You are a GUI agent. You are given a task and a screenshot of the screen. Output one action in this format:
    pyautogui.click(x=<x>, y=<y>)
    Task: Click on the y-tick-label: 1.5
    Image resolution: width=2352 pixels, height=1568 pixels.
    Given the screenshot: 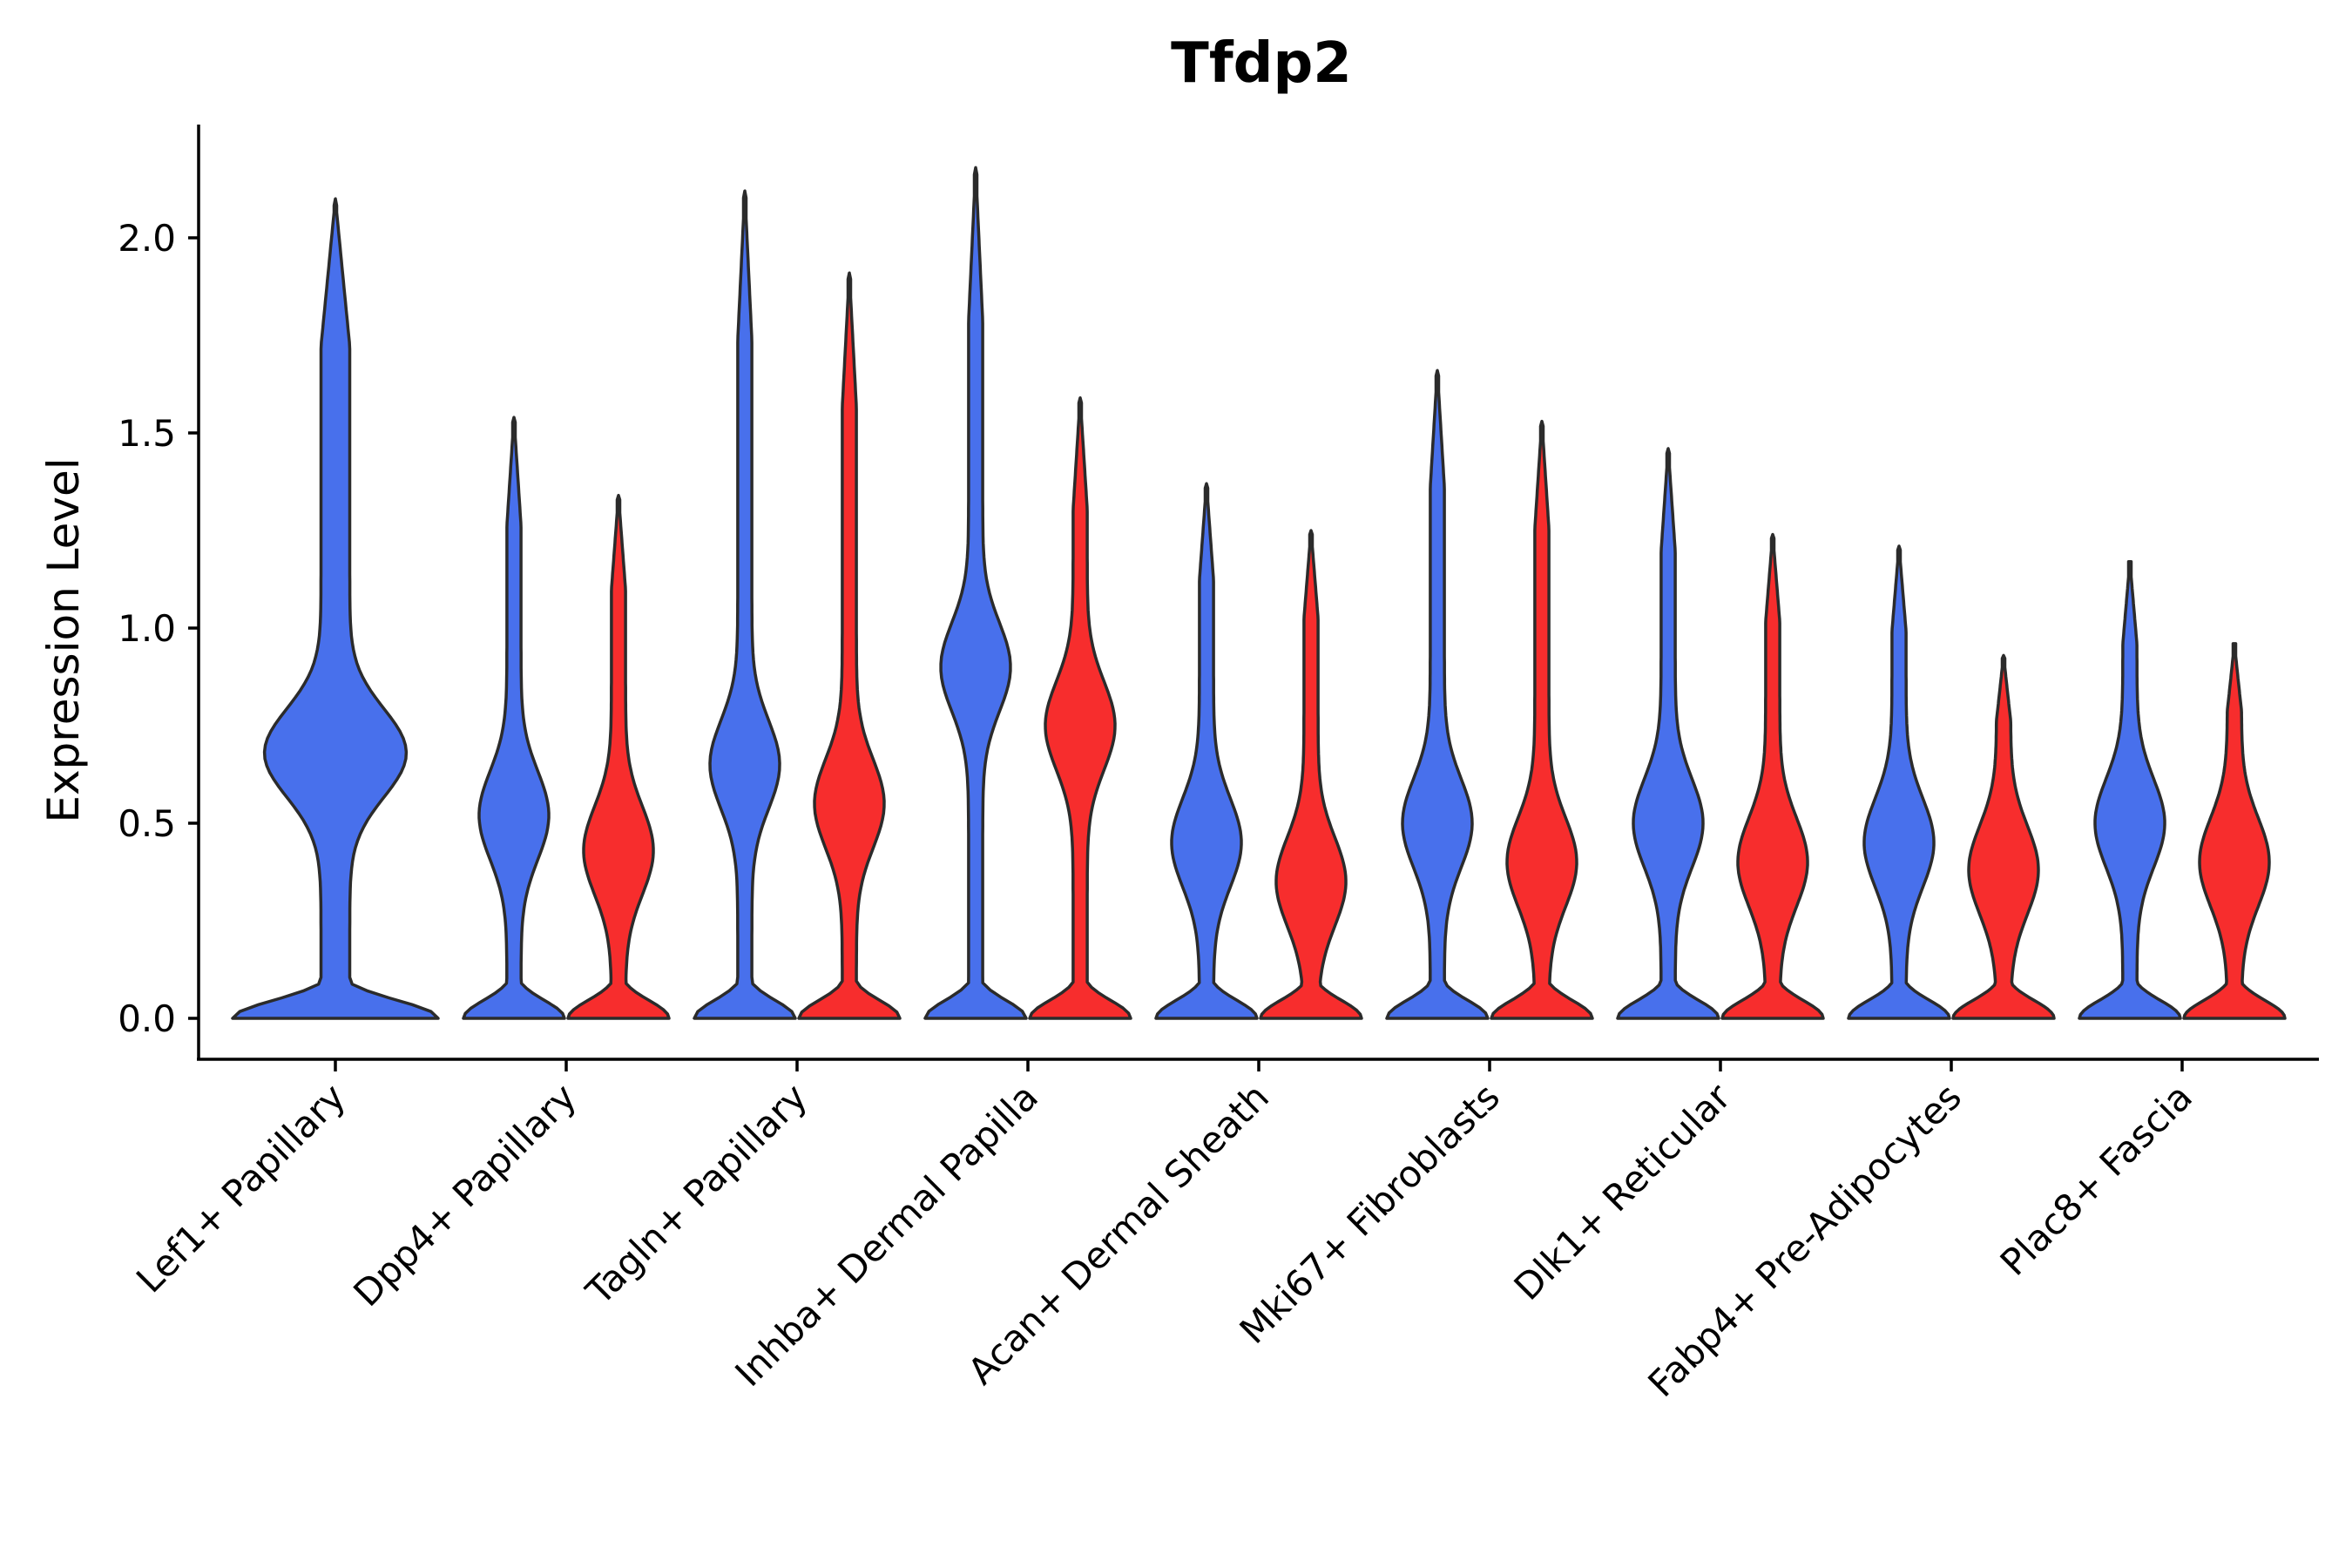 What is the action you would take?
    pyautogui.click(x=147, y=433)
    